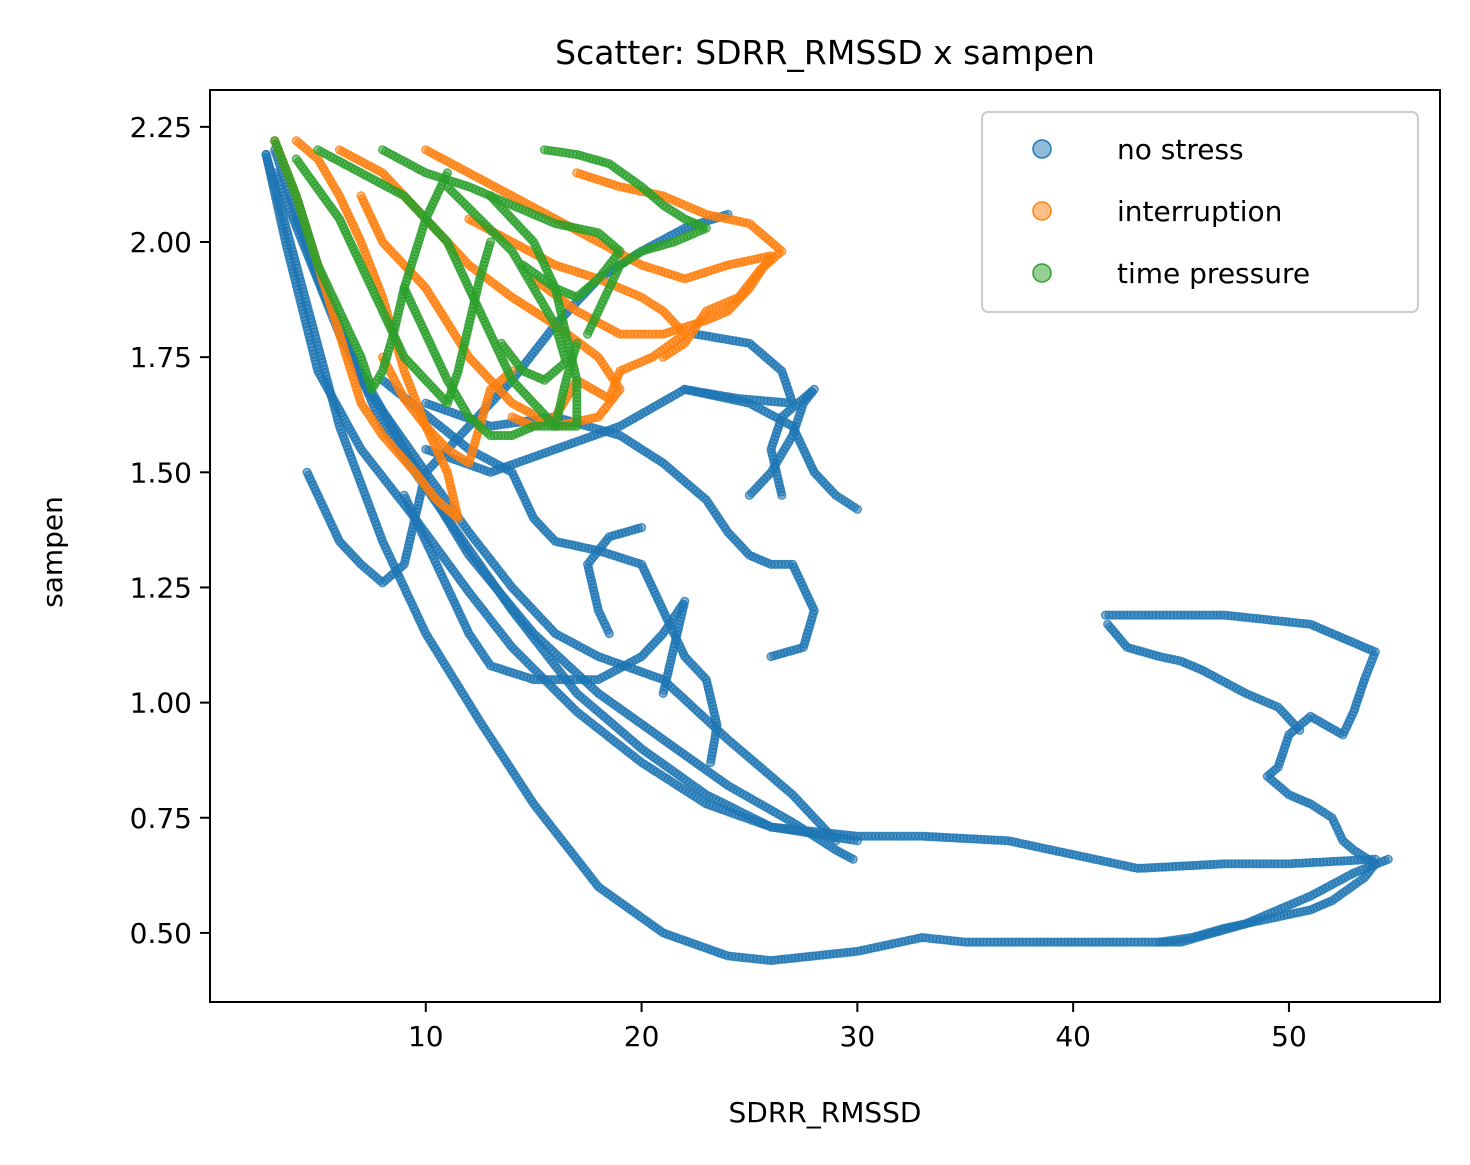 The height and width of the screenshot is (1165, 1470). I want to click on y-tick-label: 2.25, so click(161, 127).